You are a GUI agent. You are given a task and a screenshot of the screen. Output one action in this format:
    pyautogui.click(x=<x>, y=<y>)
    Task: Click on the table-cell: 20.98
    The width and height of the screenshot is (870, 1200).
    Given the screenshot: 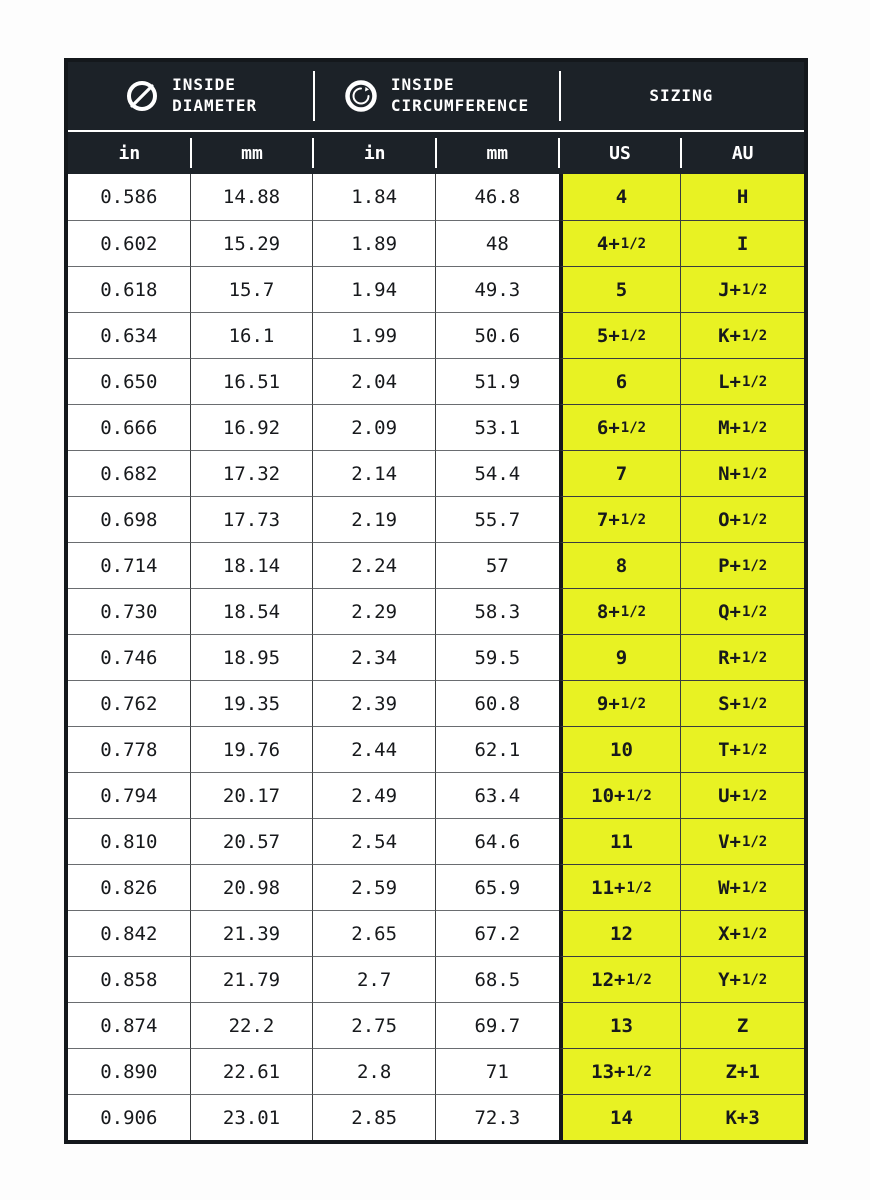 What is the action you would take?
    pyautogui.click(x=252, y=887)
    